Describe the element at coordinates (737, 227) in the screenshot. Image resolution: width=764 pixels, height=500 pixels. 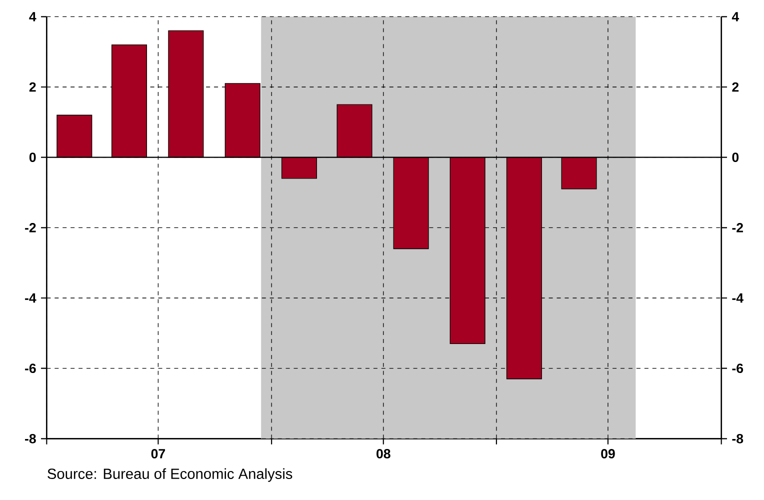
I see `y2-tick-label: -2` at that location.